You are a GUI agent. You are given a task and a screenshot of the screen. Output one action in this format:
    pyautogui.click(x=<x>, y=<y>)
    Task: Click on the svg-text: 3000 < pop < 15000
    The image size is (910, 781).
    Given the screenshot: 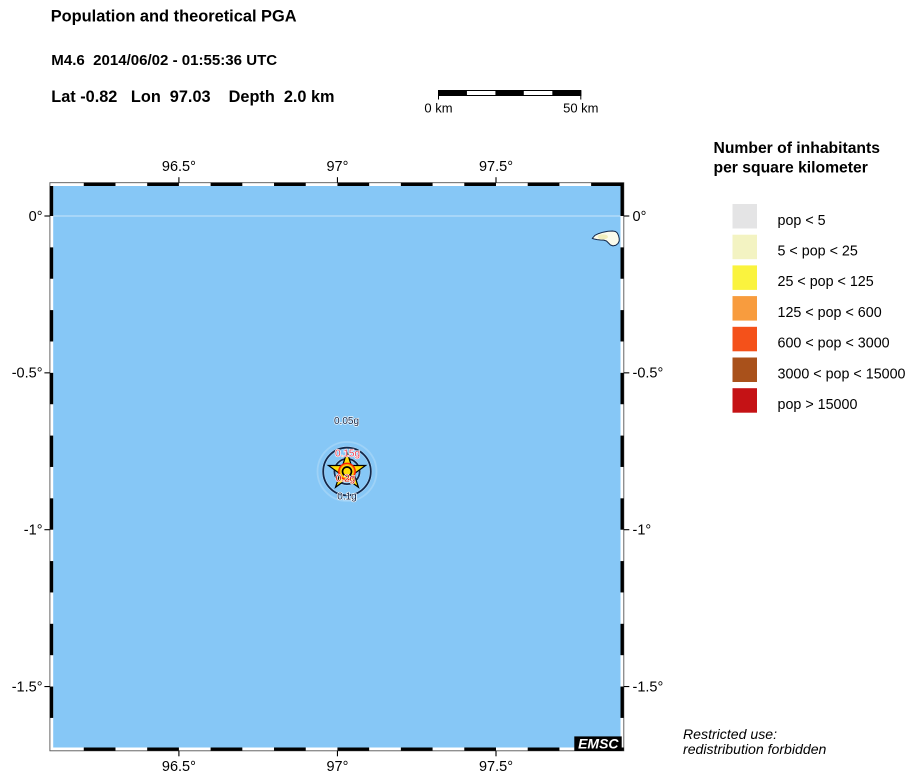 What is the action you would take?
    pyautogui.click(x=842, y=374)
    